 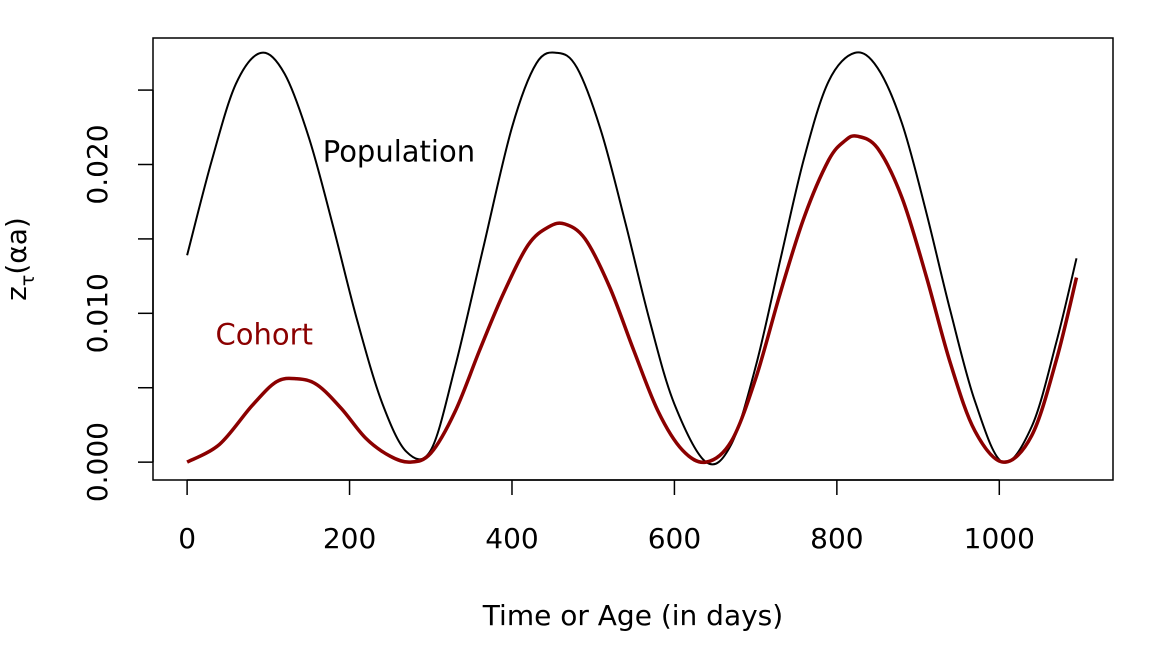 I want to click on y-tick-label: 0.020, so click(x=97, y=164).